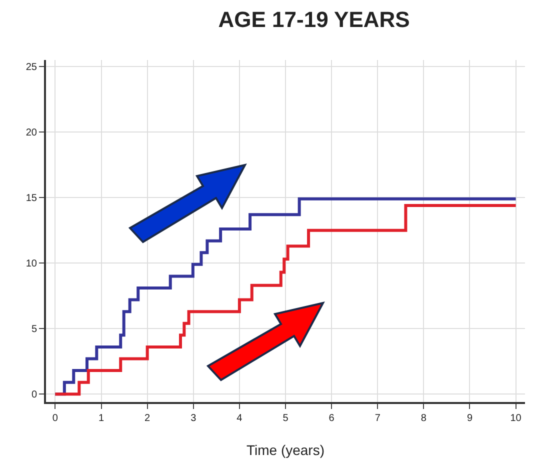 This screenshot has width=551, height=466. Describe the element at coordinates (285, 450) in the screenshot. I see `x-axis-title: Time (years)` at that location.